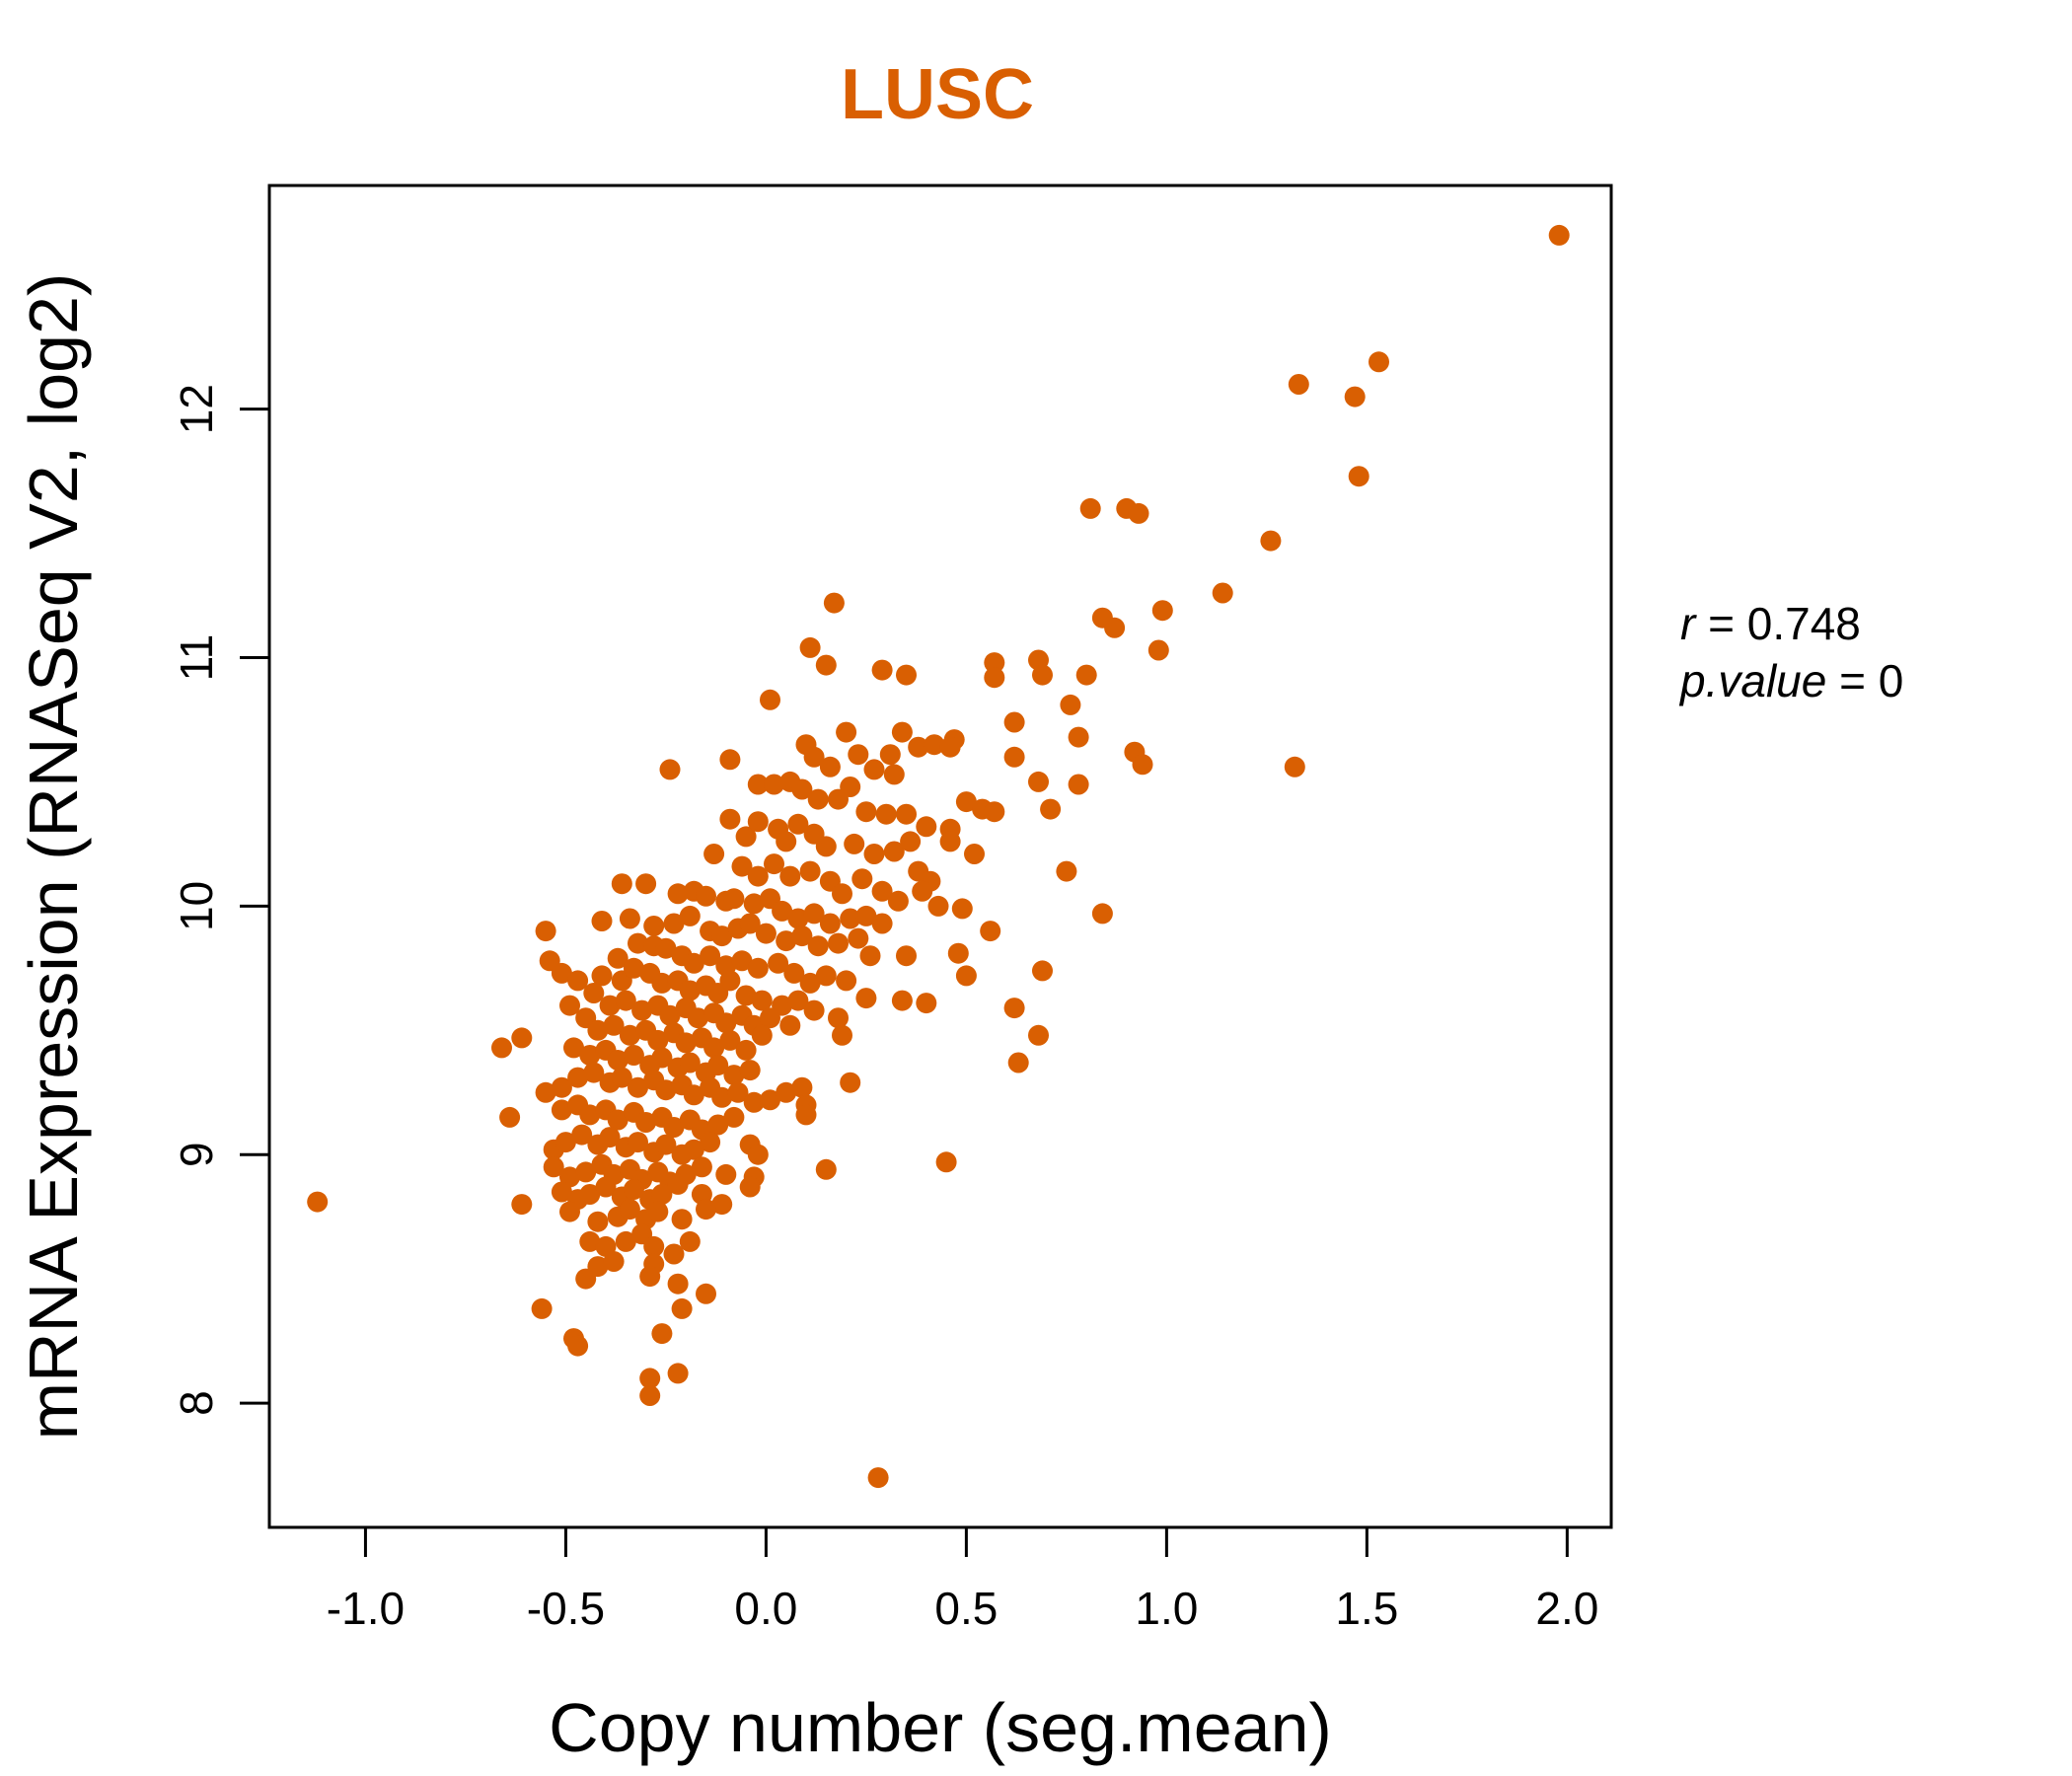 The image size is (2072, 1776). Describe the element at coordinates (197, 906) in the screenshot. I see `y-tick-label: 10` at that location.